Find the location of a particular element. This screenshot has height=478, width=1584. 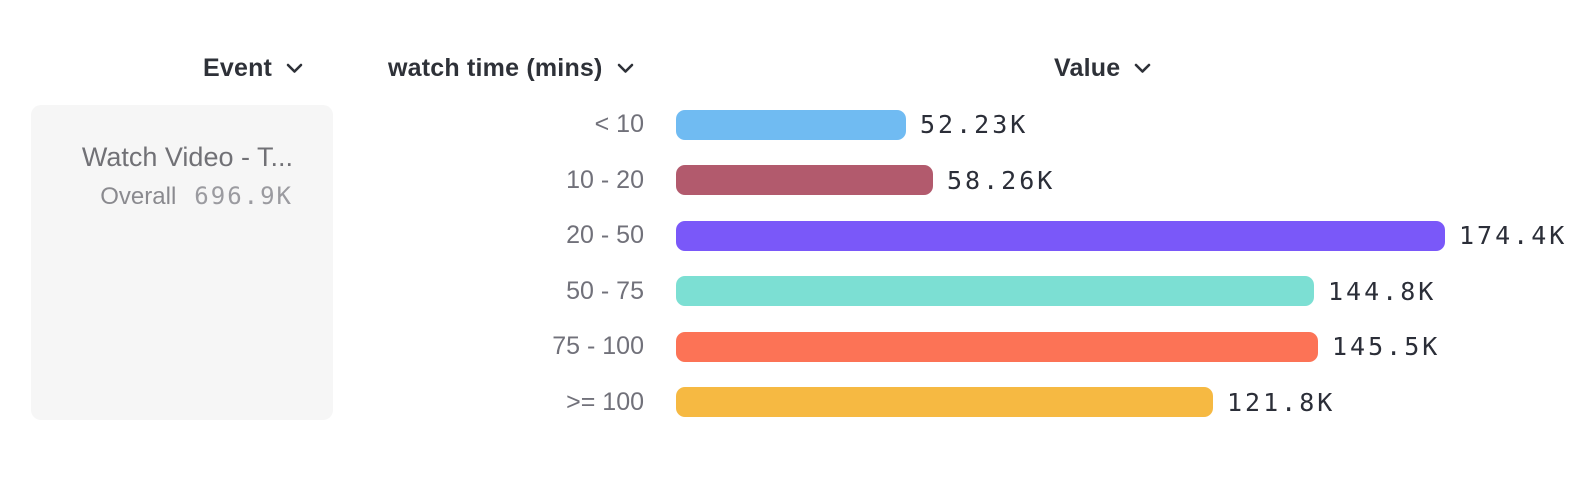

bar-track: 52.23K is located at coordinates (852, 124).